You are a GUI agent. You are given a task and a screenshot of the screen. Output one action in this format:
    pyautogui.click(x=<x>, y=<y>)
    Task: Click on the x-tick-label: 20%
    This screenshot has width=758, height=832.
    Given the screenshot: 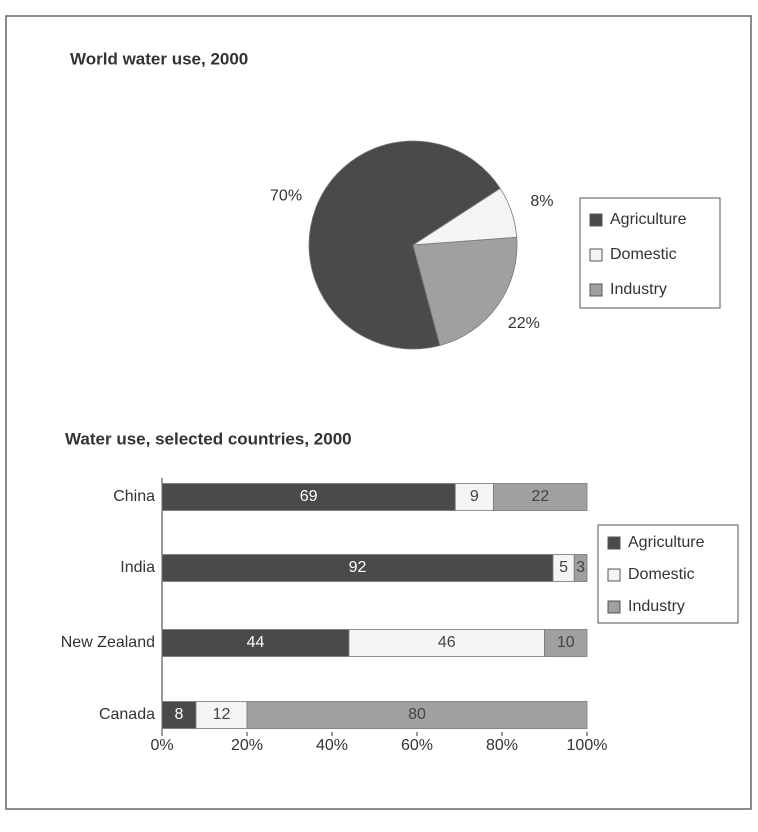 What is the action you would take?
    pyautogui.click(x=247, y=745)
    